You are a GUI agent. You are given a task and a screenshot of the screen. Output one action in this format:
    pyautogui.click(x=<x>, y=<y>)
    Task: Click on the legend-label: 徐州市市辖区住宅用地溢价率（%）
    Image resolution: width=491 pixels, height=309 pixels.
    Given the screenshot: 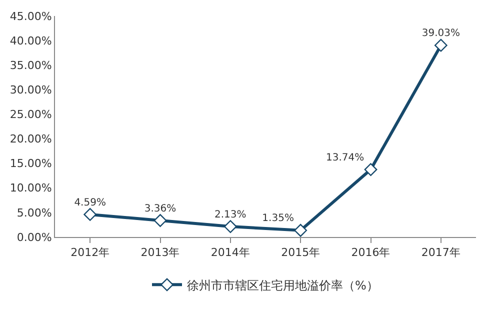 What is the action you would take?
    pyautogui.click(x=282, y=285)
    